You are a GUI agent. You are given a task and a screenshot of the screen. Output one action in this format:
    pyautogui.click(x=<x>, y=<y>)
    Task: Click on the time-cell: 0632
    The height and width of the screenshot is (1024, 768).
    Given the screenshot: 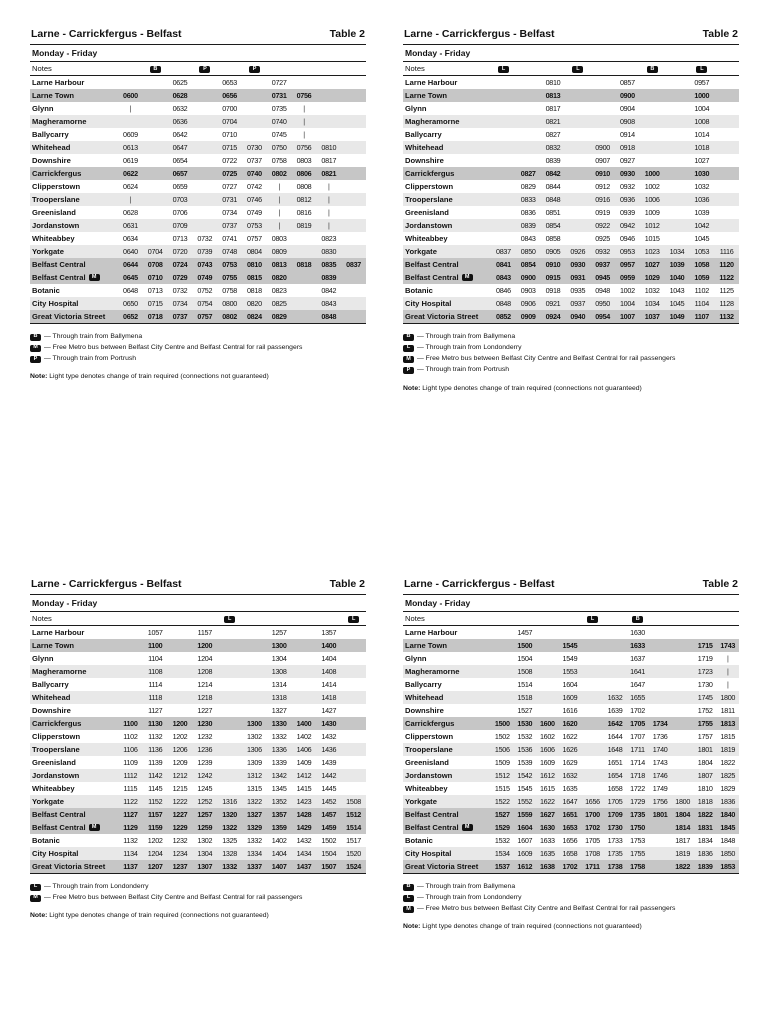 What is the action you would take?
    pyautogui.click(x=180, y=108)
    